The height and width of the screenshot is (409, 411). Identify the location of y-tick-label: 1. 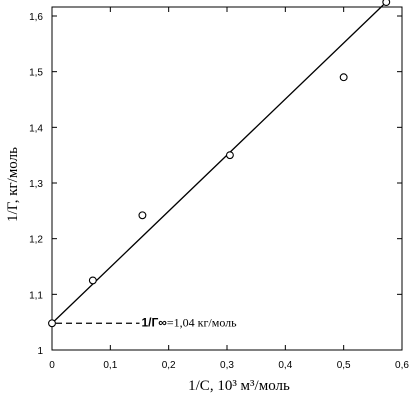
(40, 351).